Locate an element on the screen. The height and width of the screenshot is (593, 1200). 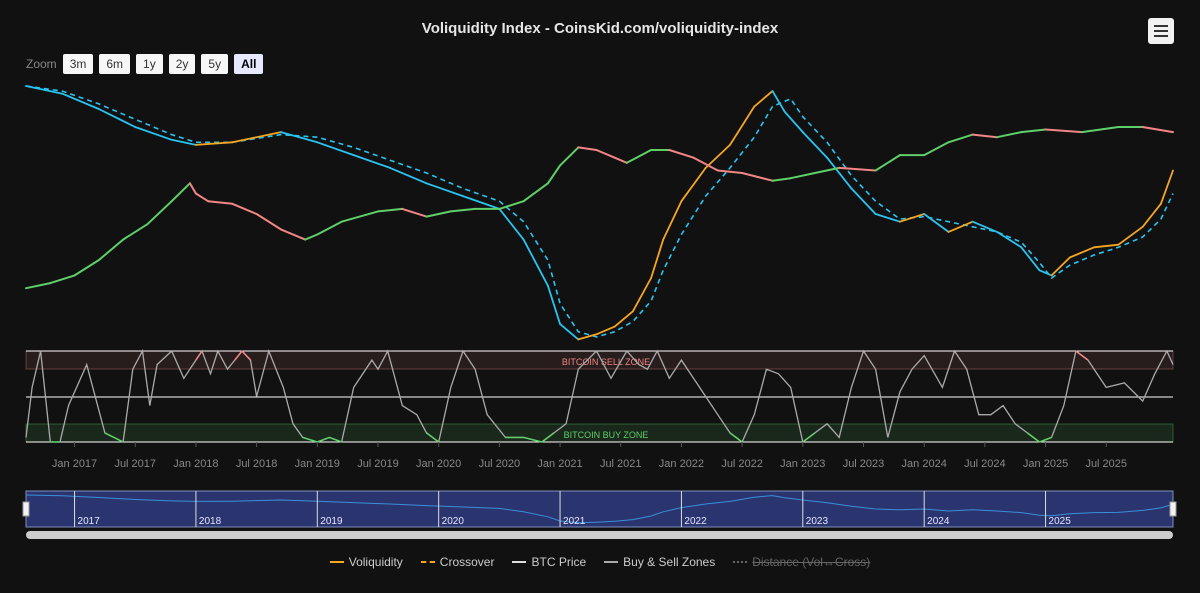
x-tick-label: Jul 2019 is located at coordinates (378, 464).